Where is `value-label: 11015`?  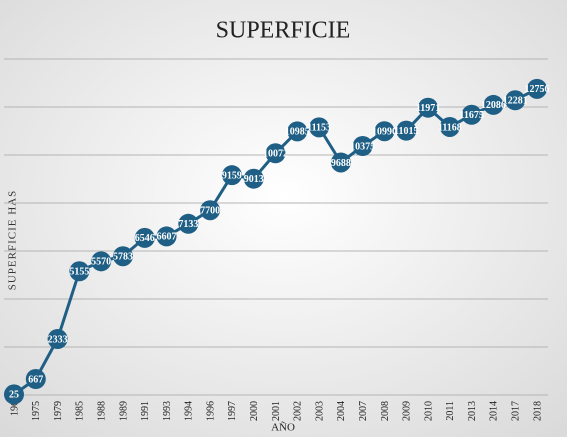
value-label: 11015 is located at coordinates (406, 131).